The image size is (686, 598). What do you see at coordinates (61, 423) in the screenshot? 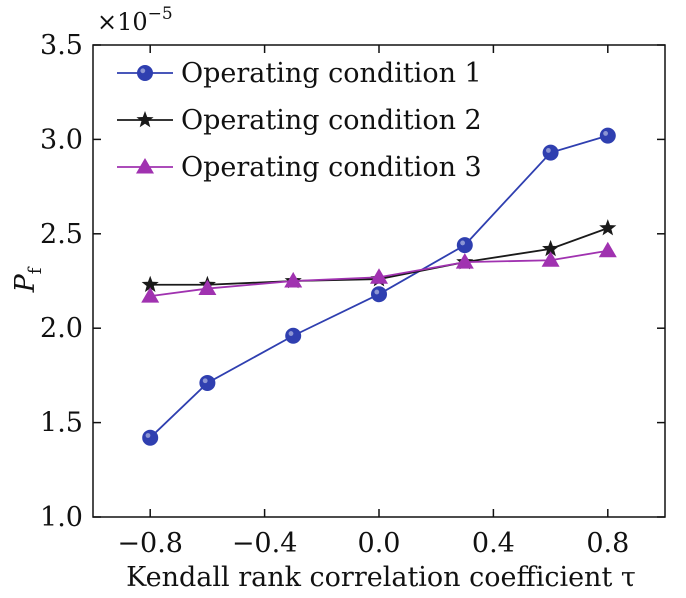
I see `y-tick-label: 1.5` at bounding box center [61, 423].